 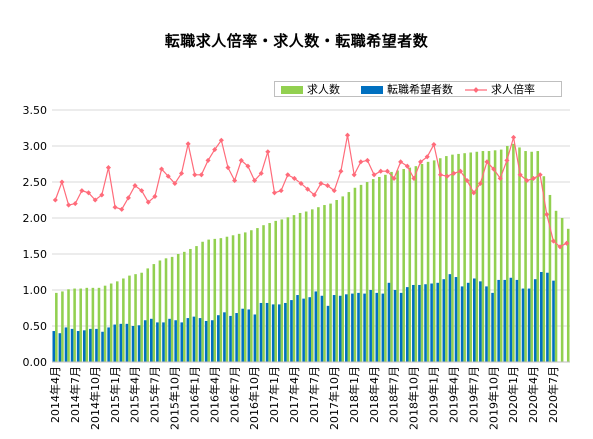 What do you see at coordinates (234, 394) in the screenshot?
I see `x-tick-label: 2016年7月` at bounding box center [234, 394].